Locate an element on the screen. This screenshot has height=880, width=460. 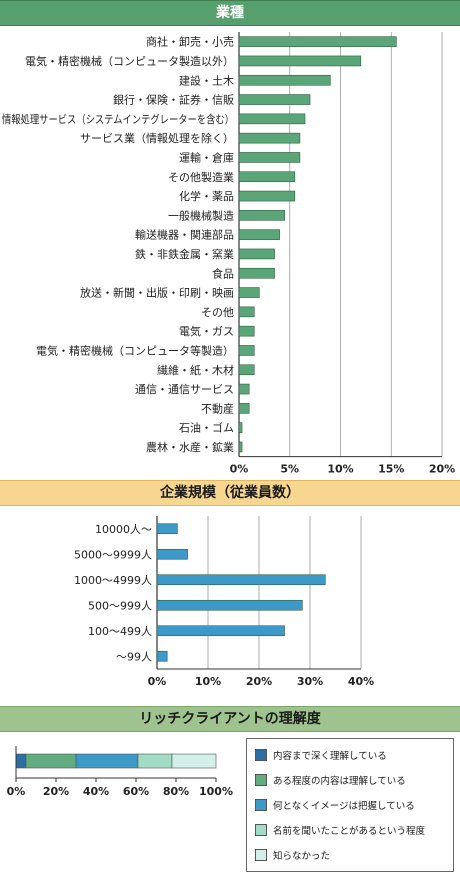
chart1-category-label: 不動産 is located at coordinates (217, 408).